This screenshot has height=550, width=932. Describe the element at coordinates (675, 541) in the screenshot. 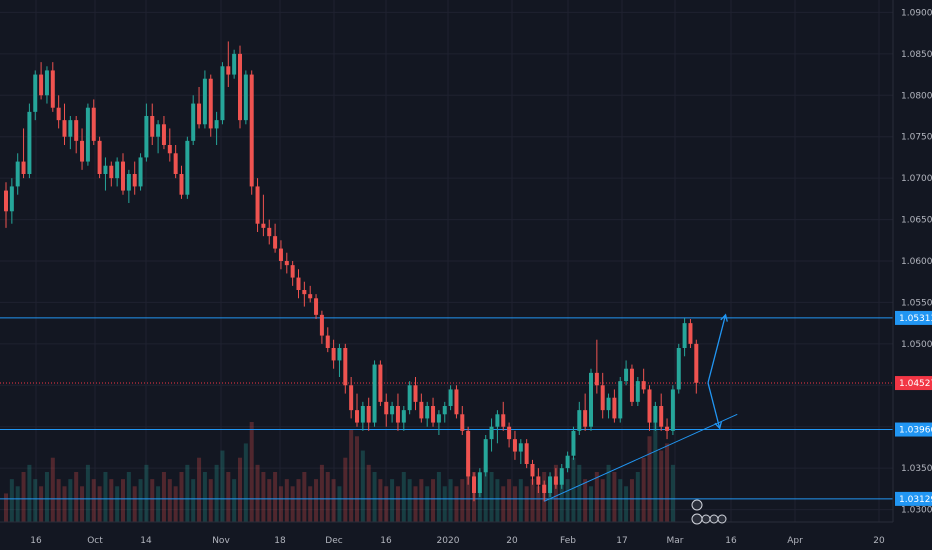

I see `time-tick-label: Mar` at that location.